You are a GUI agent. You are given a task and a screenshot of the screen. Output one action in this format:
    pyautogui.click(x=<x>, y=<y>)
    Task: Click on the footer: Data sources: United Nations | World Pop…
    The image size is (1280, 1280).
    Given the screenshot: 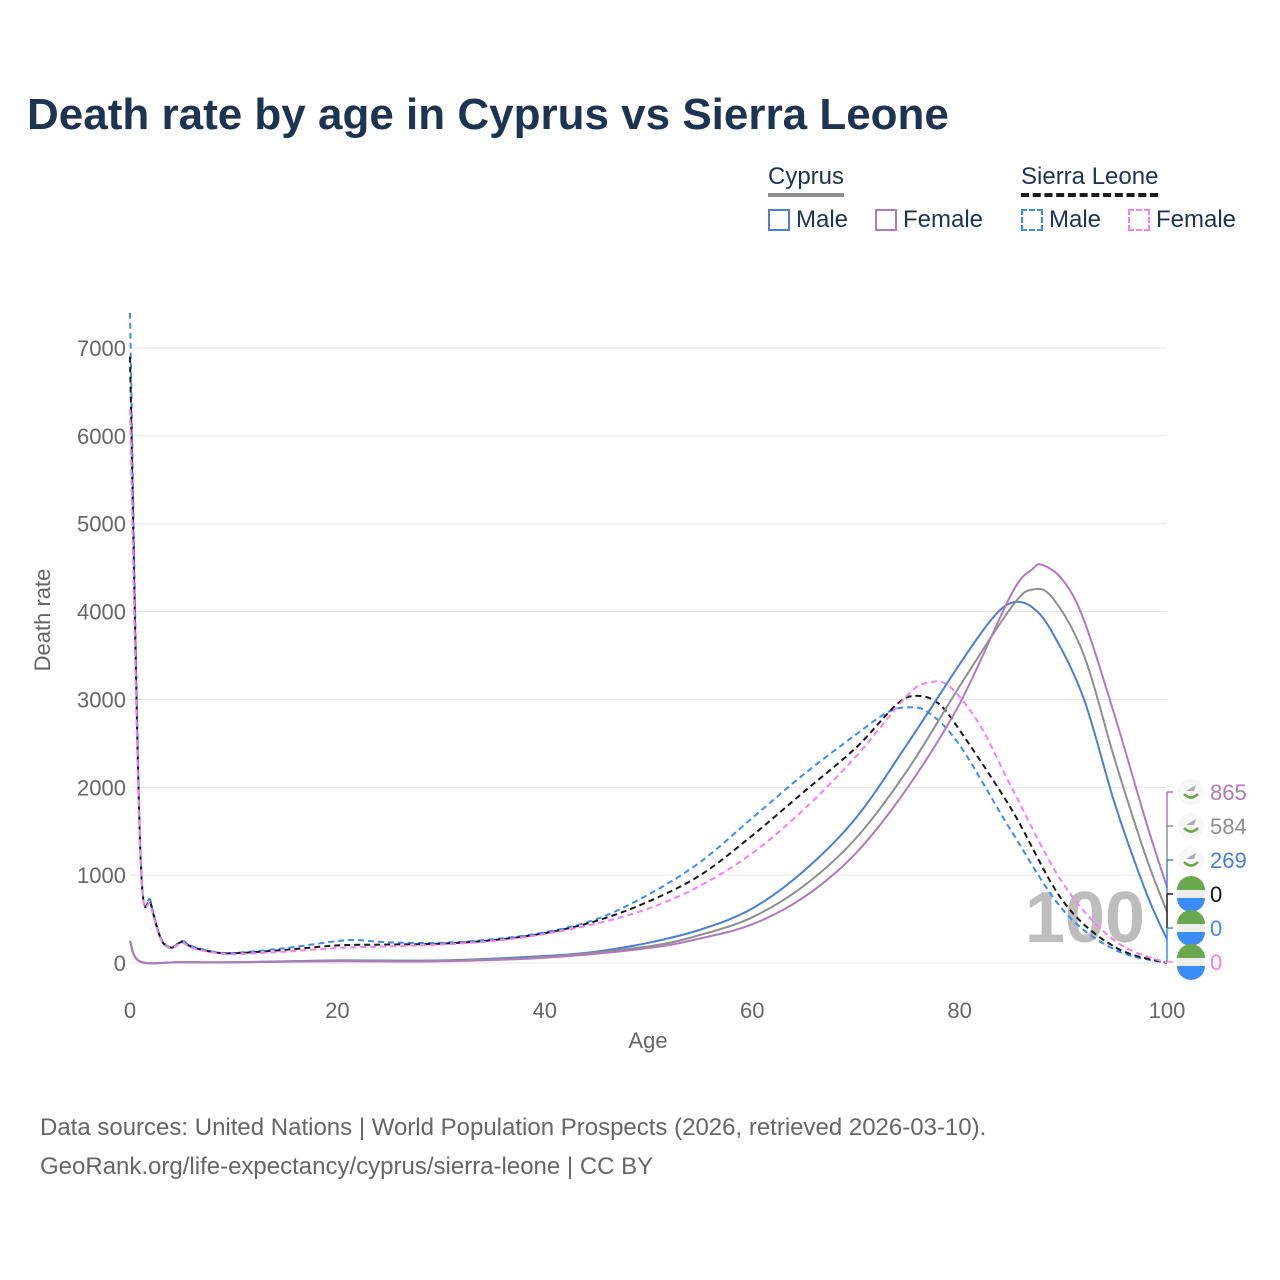 What is the action you would take?
    pyautogui.click(x=513, y=1147)
    